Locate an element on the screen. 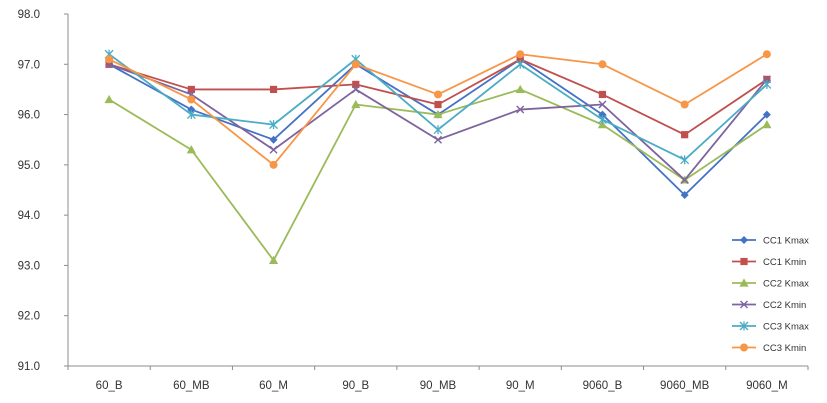 The height and width of the screenshot is (403, 827). legend-label: CC1 Kmin is located at coordinates (784, 262).